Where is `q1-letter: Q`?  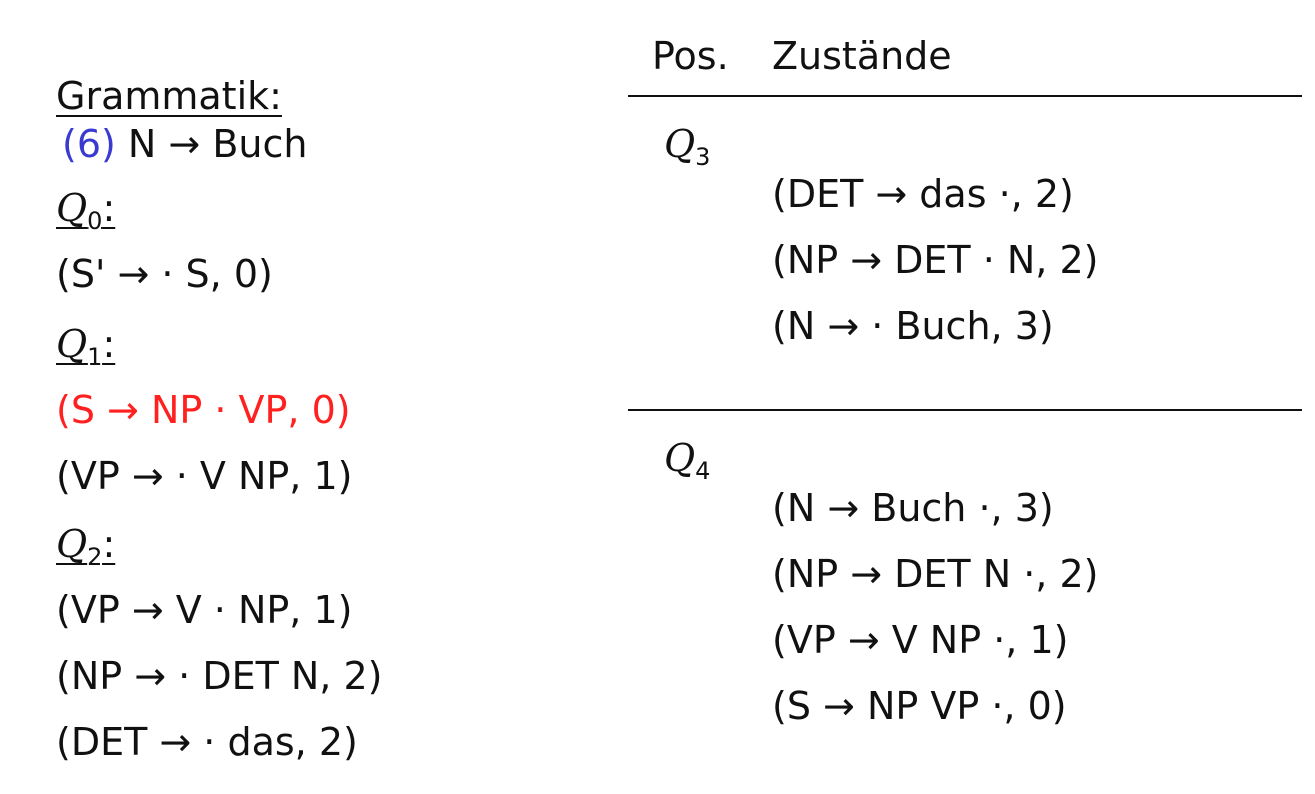 q1-letter: Q is located at coordinates (72, 344).